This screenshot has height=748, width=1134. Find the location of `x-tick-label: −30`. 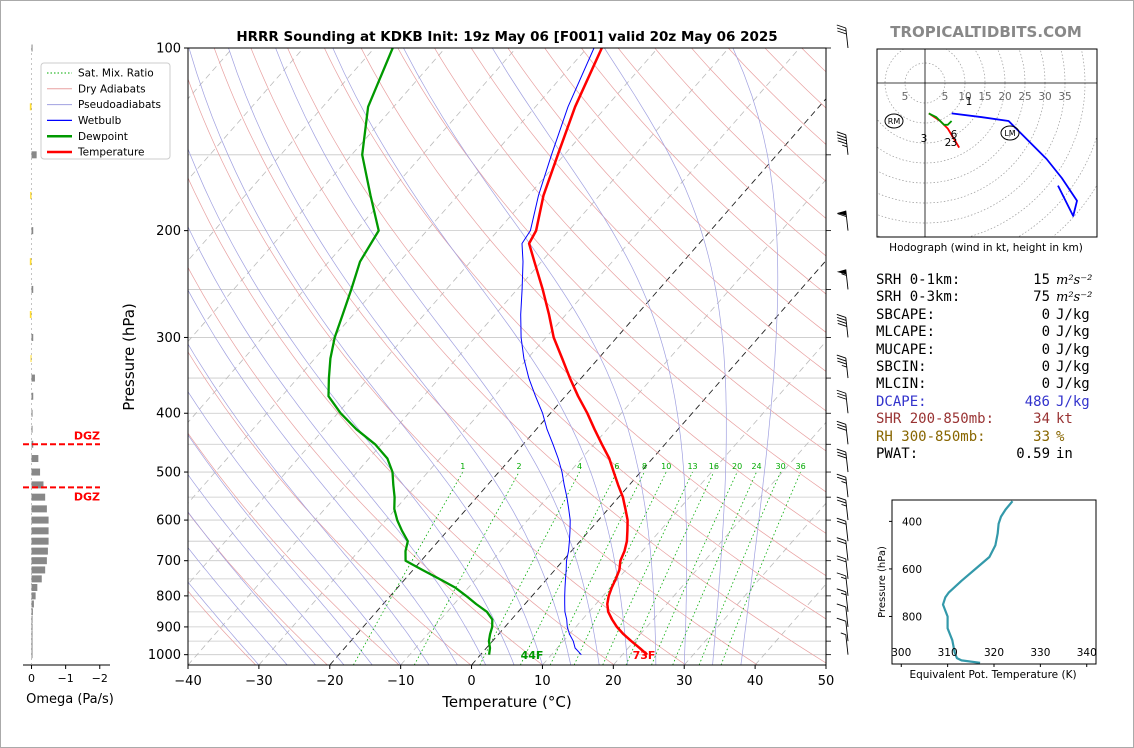

x-tick-label: −30 is located at coordinates (258, 681).